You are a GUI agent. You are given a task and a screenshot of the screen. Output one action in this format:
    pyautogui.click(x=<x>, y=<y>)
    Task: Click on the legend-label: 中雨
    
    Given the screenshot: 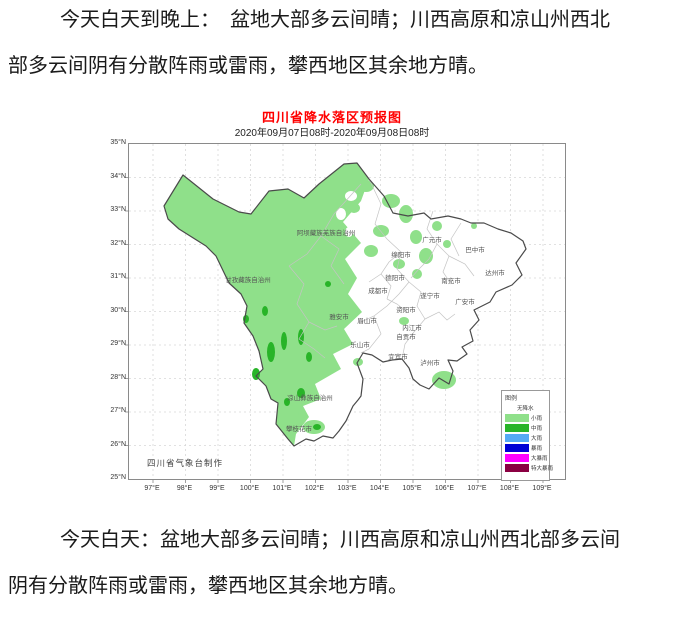 What is the action you would take?
    pyautogui.click(x=537, y=429)
    